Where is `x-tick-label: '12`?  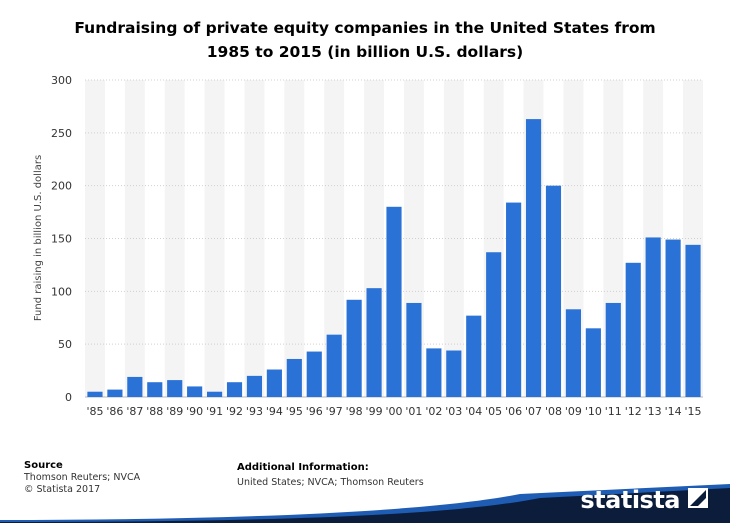 x-tick-label: '12 is located at coordinates (633, 411).